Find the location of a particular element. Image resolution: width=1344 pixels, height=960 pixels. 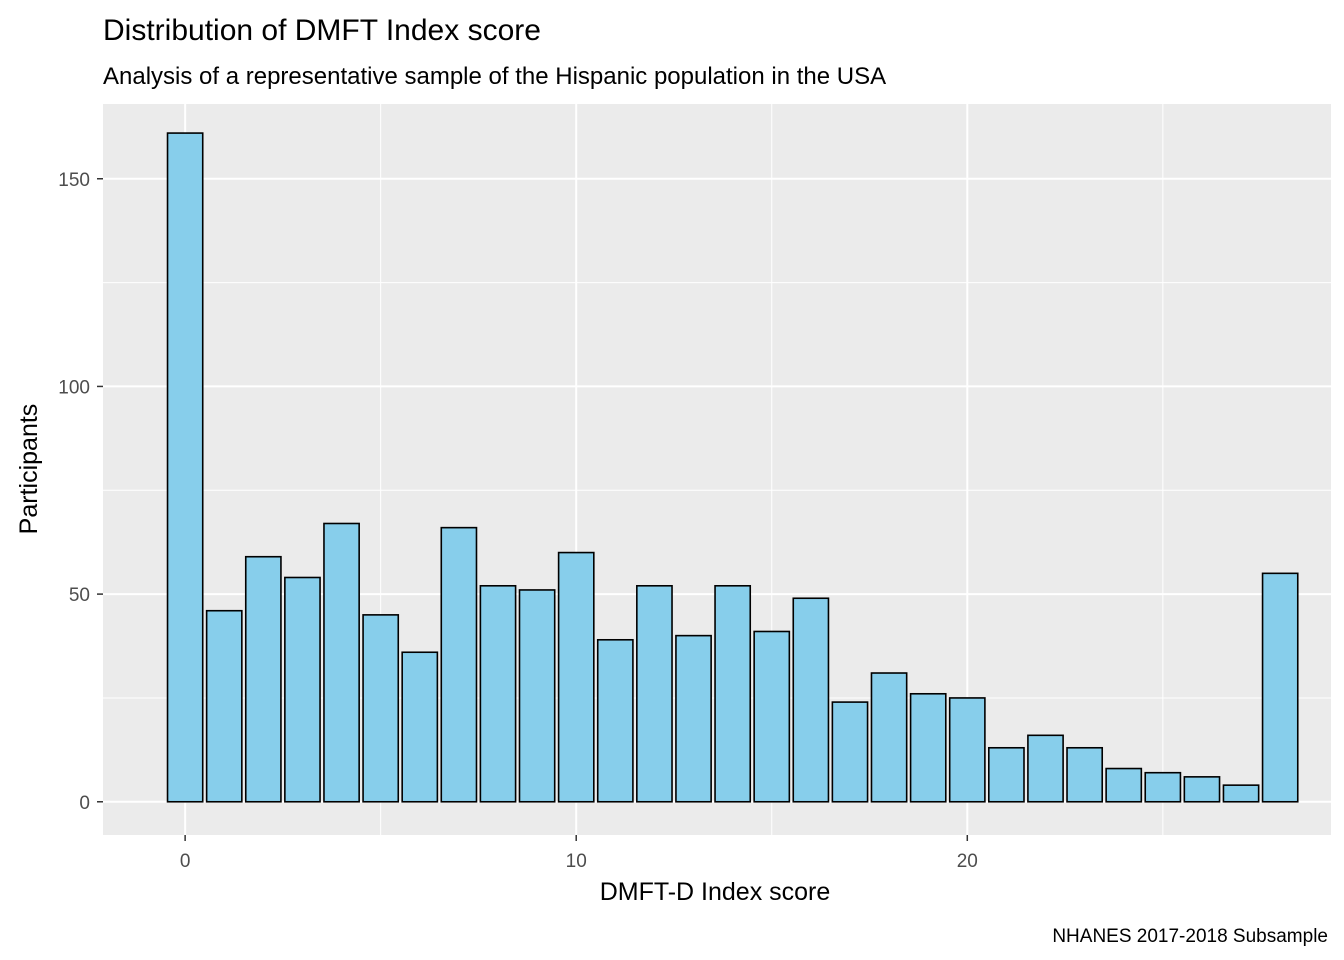

y-tick-label: 100 is located at coordinates (74, 387).